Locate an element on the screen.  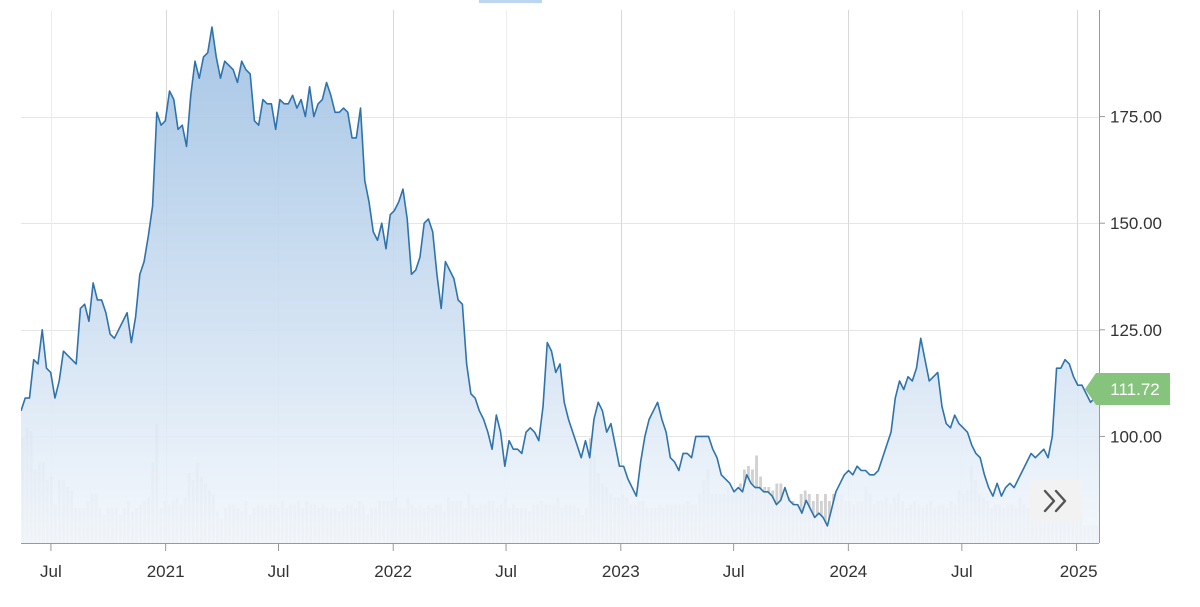
x-tick-label: 2025 is located at coordinates (1079, 571).